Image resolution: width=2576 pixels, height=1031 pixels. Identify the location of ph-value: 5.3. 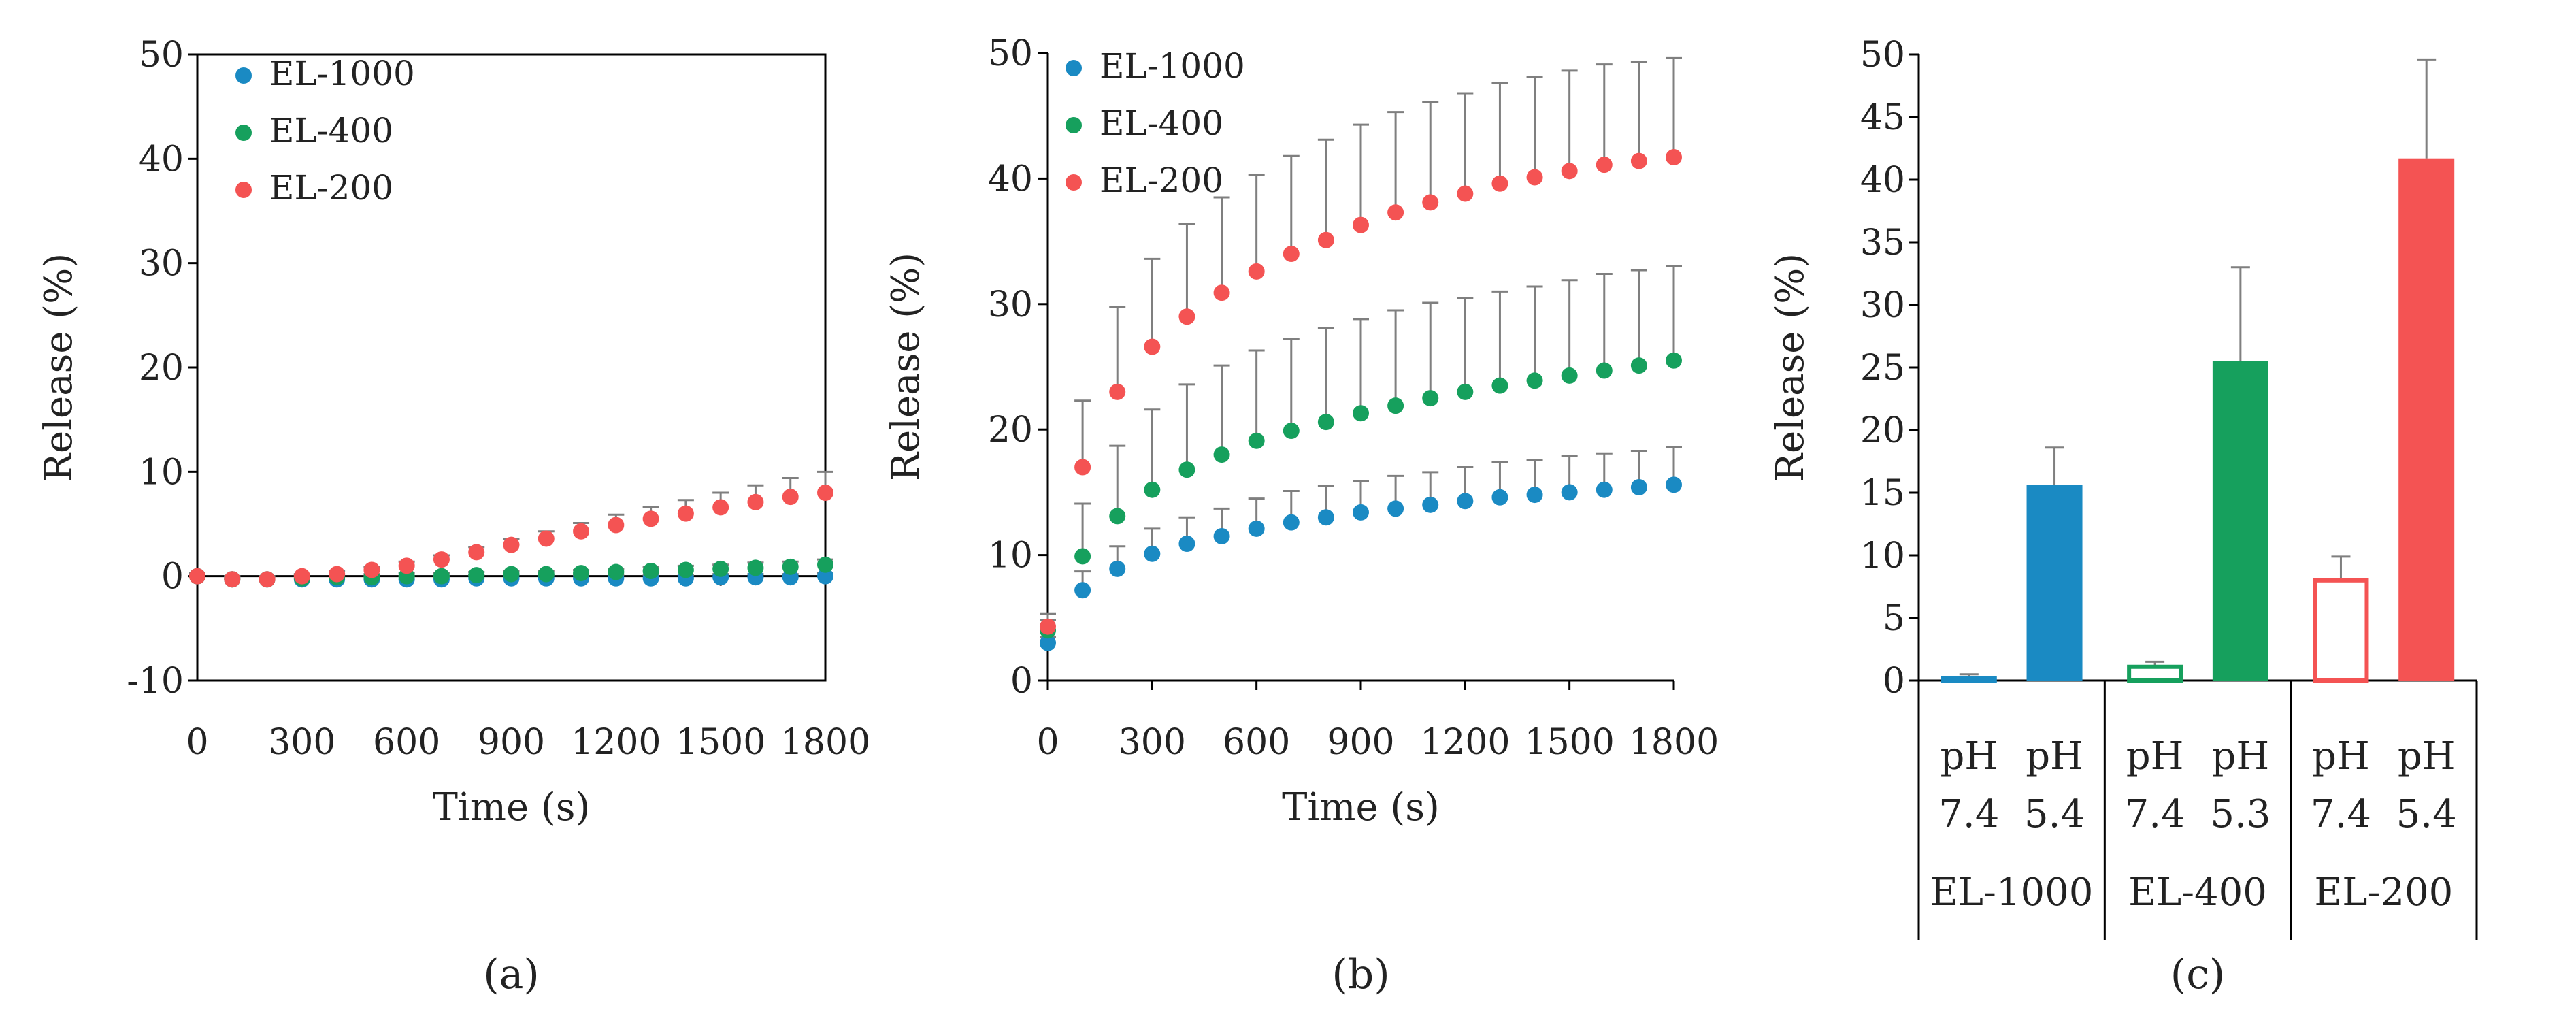
(2240, 814).